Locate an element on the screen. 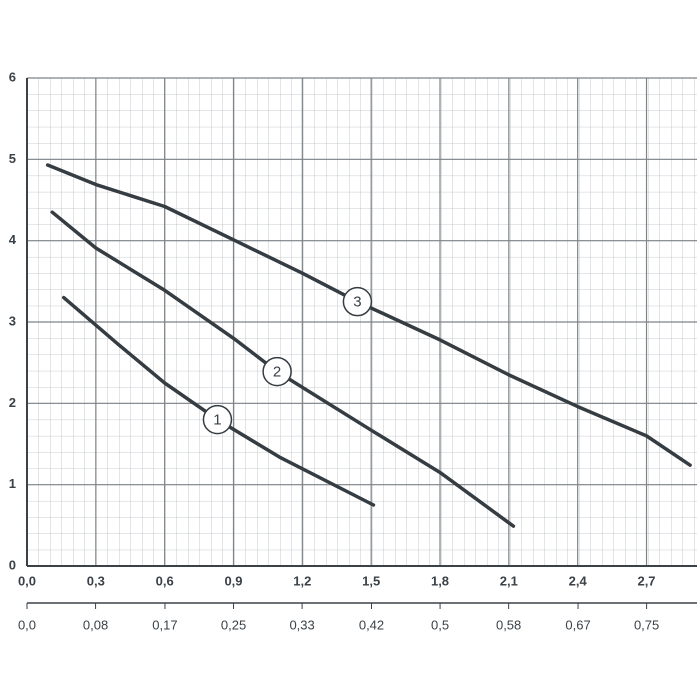 The width and height of the screenshot is (700, 700). y-tick-label: 0 is located at coordinates (12, 564).